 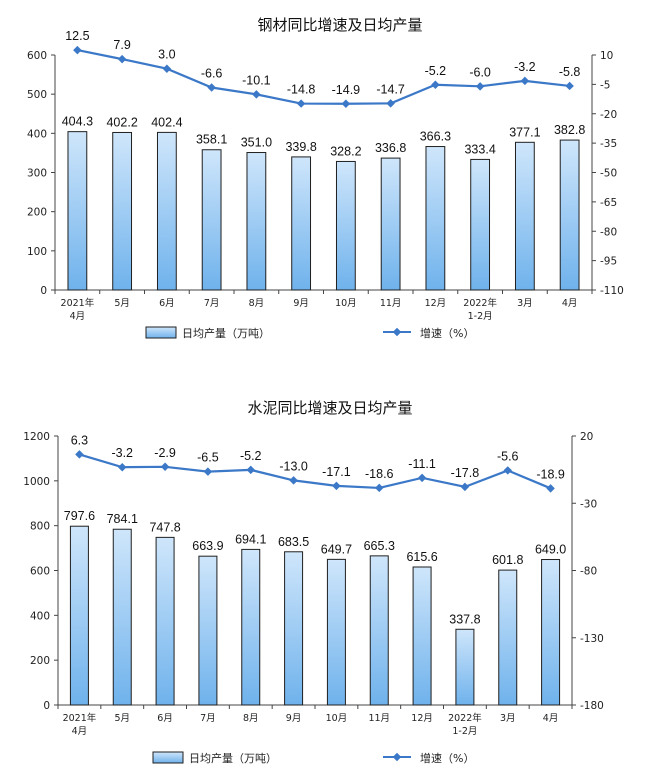 I want to click on bar-data-label: 351.0, so click(x=256, y=143).